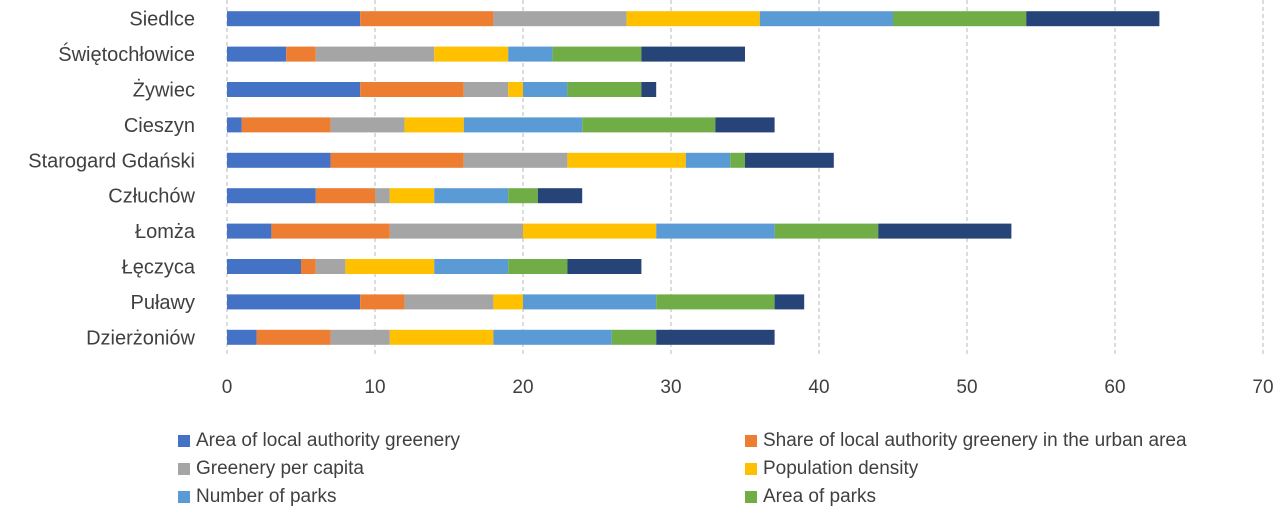 Image resolution: width=1280 pixels, height=509 pixels. I want to click on legend-label: Population density, so click(841, 468).